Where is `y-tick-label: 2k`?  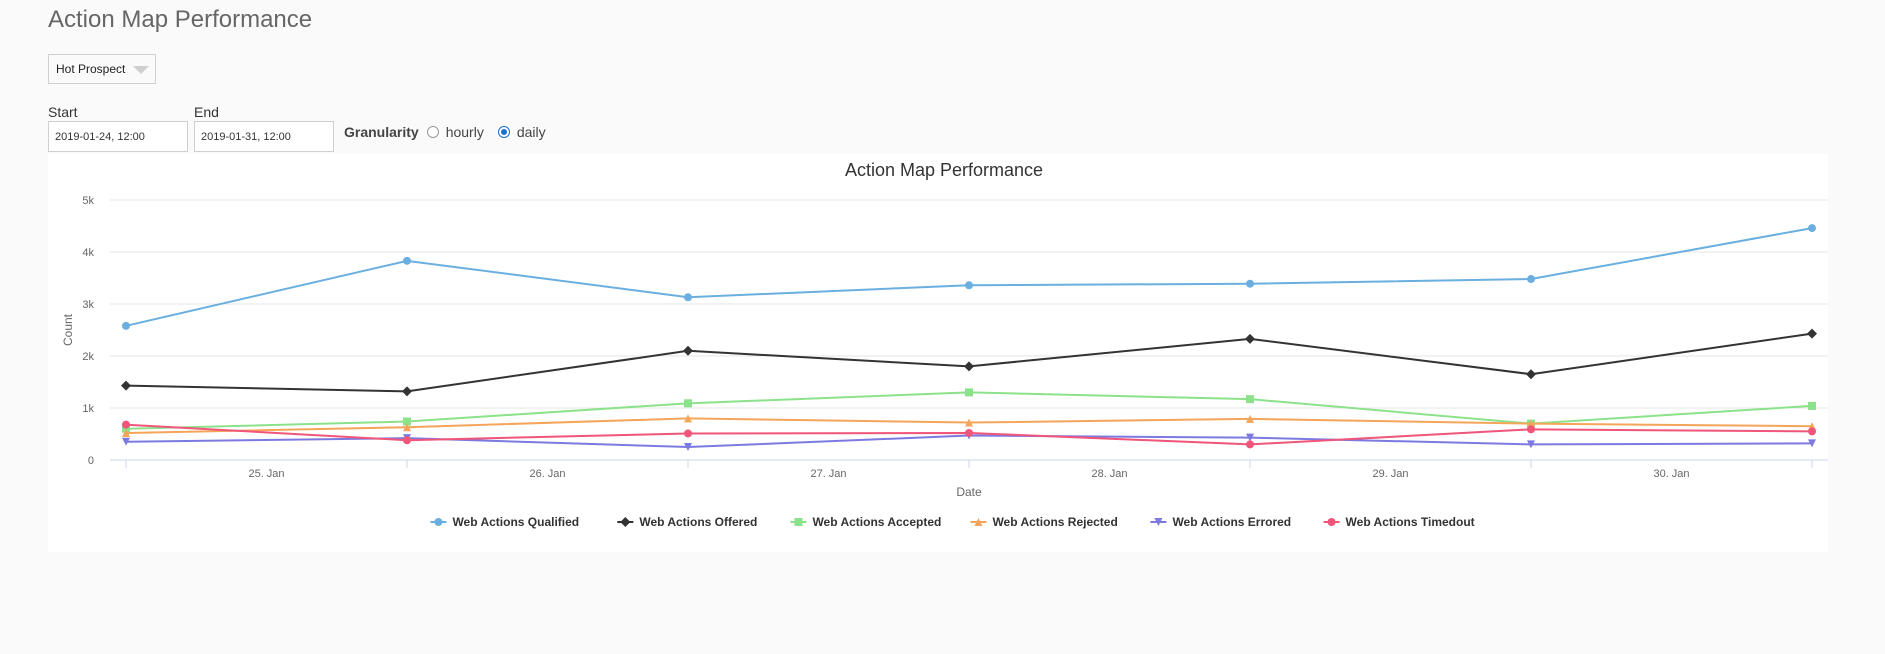
y-tick-label: 2k is located at coordinates (88, 357).